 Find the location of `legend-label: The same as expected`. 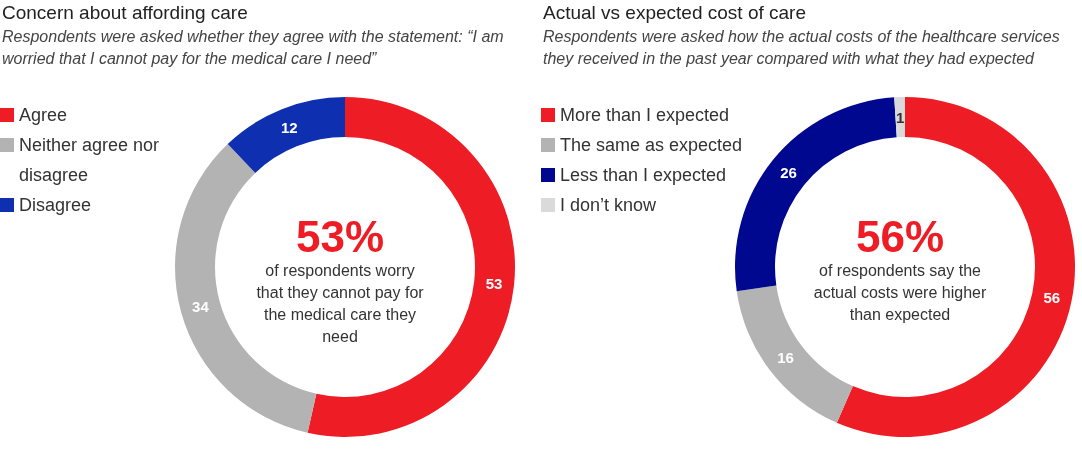

legend-label: The same as expected is located at coordinates (651, 145).